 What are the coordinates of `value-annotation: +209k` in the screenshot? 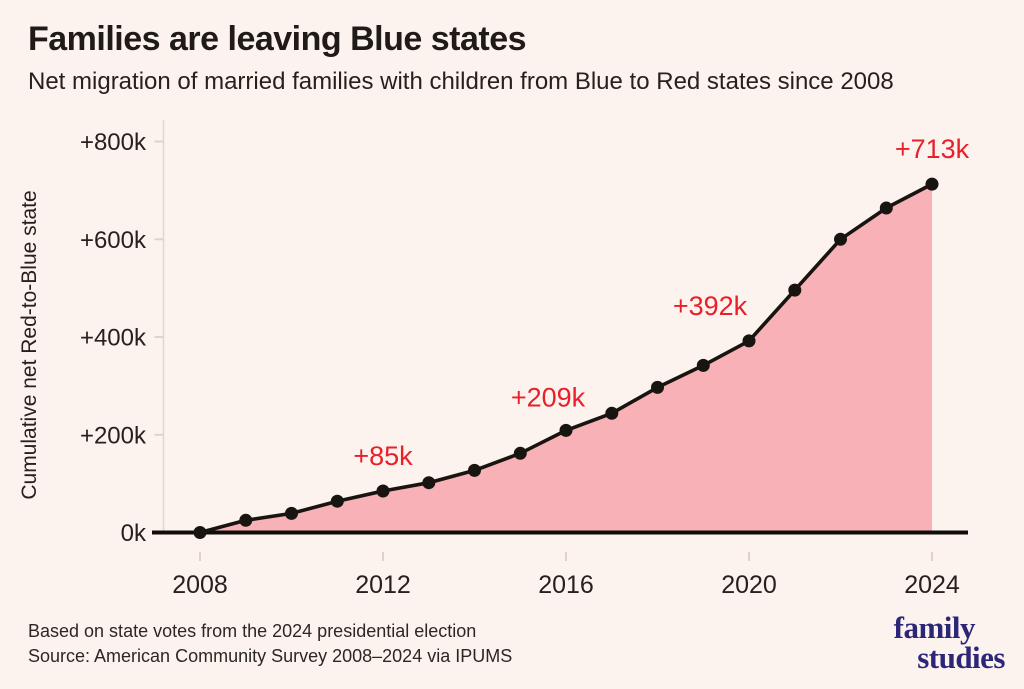 It's located at (548, 397).